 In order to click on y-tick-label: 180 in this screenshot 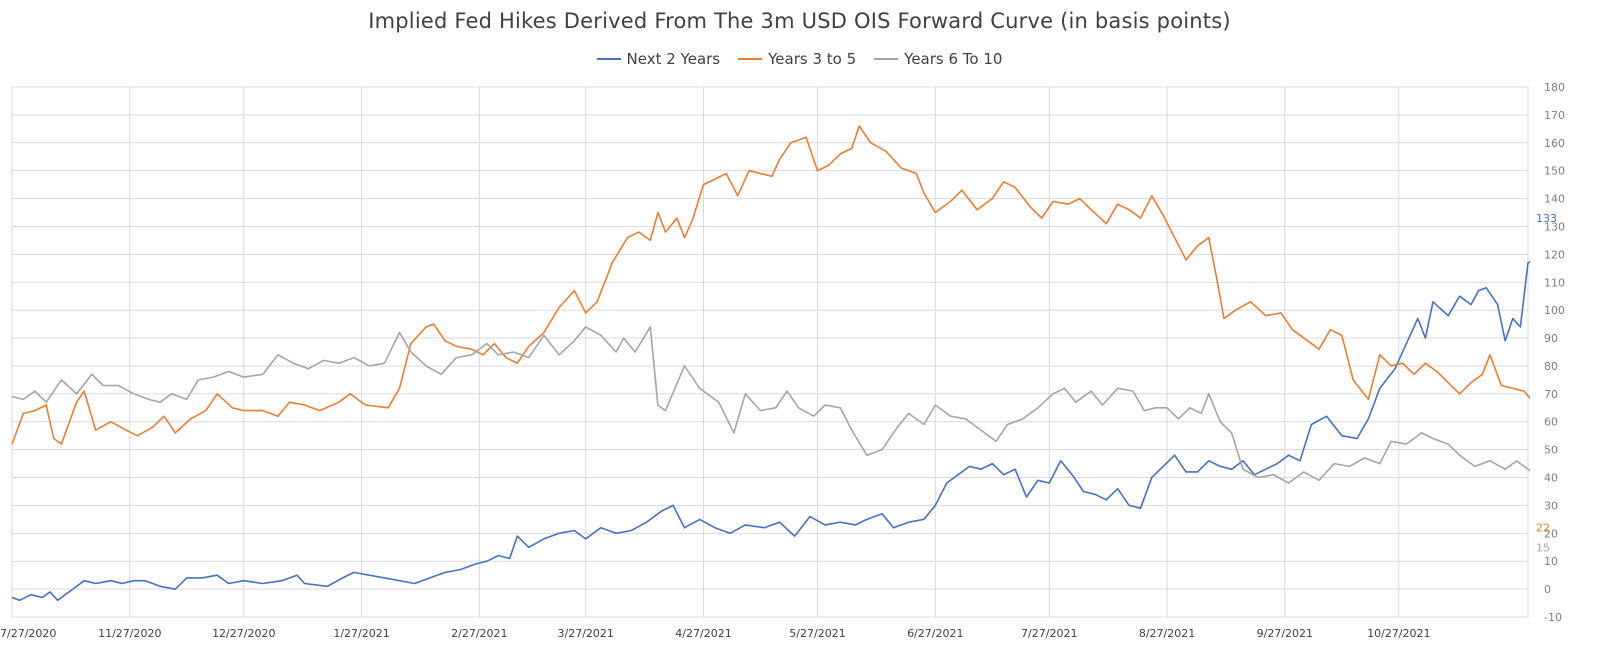, I will do `click(1554, 87)`.